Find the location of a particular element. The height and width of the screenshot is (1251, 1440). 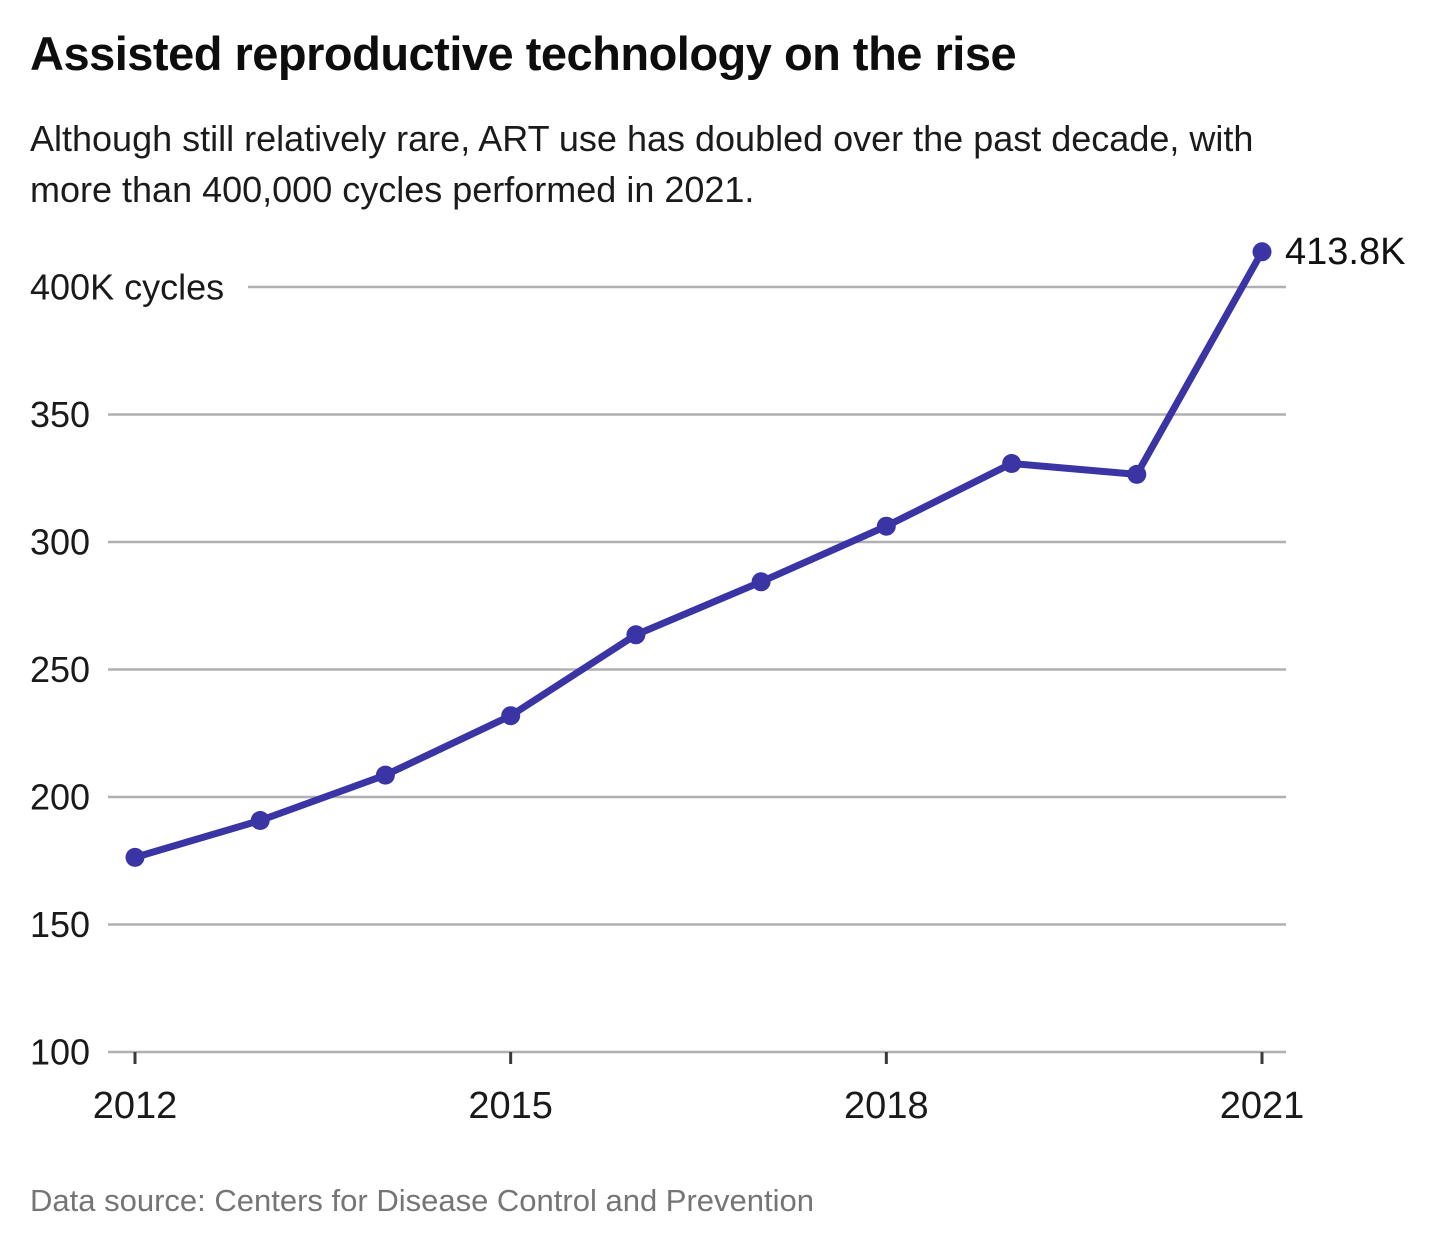

last-value-label: 413.8K is located at coordinates (1345, 252).